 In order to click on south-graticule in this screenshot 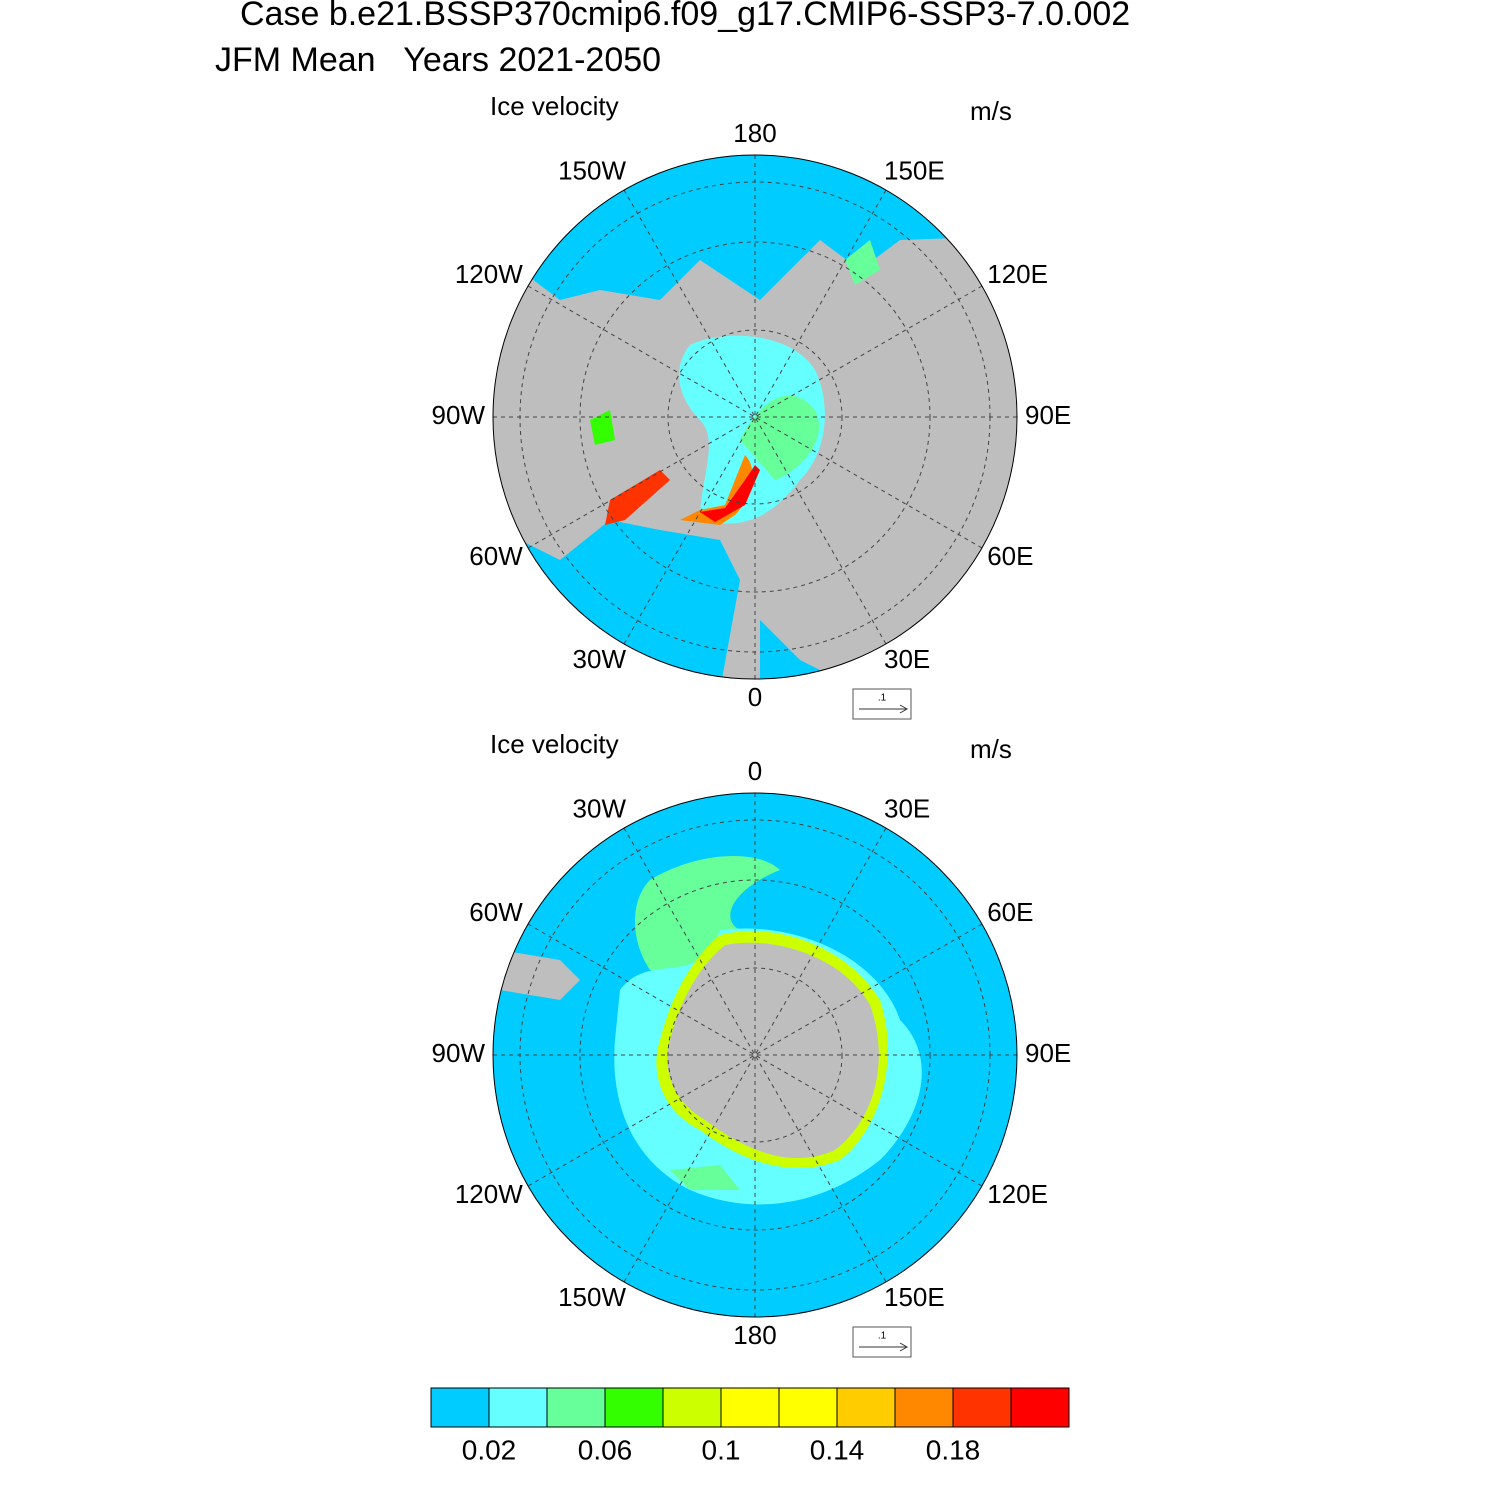, I will do `click(755, 1055)`.